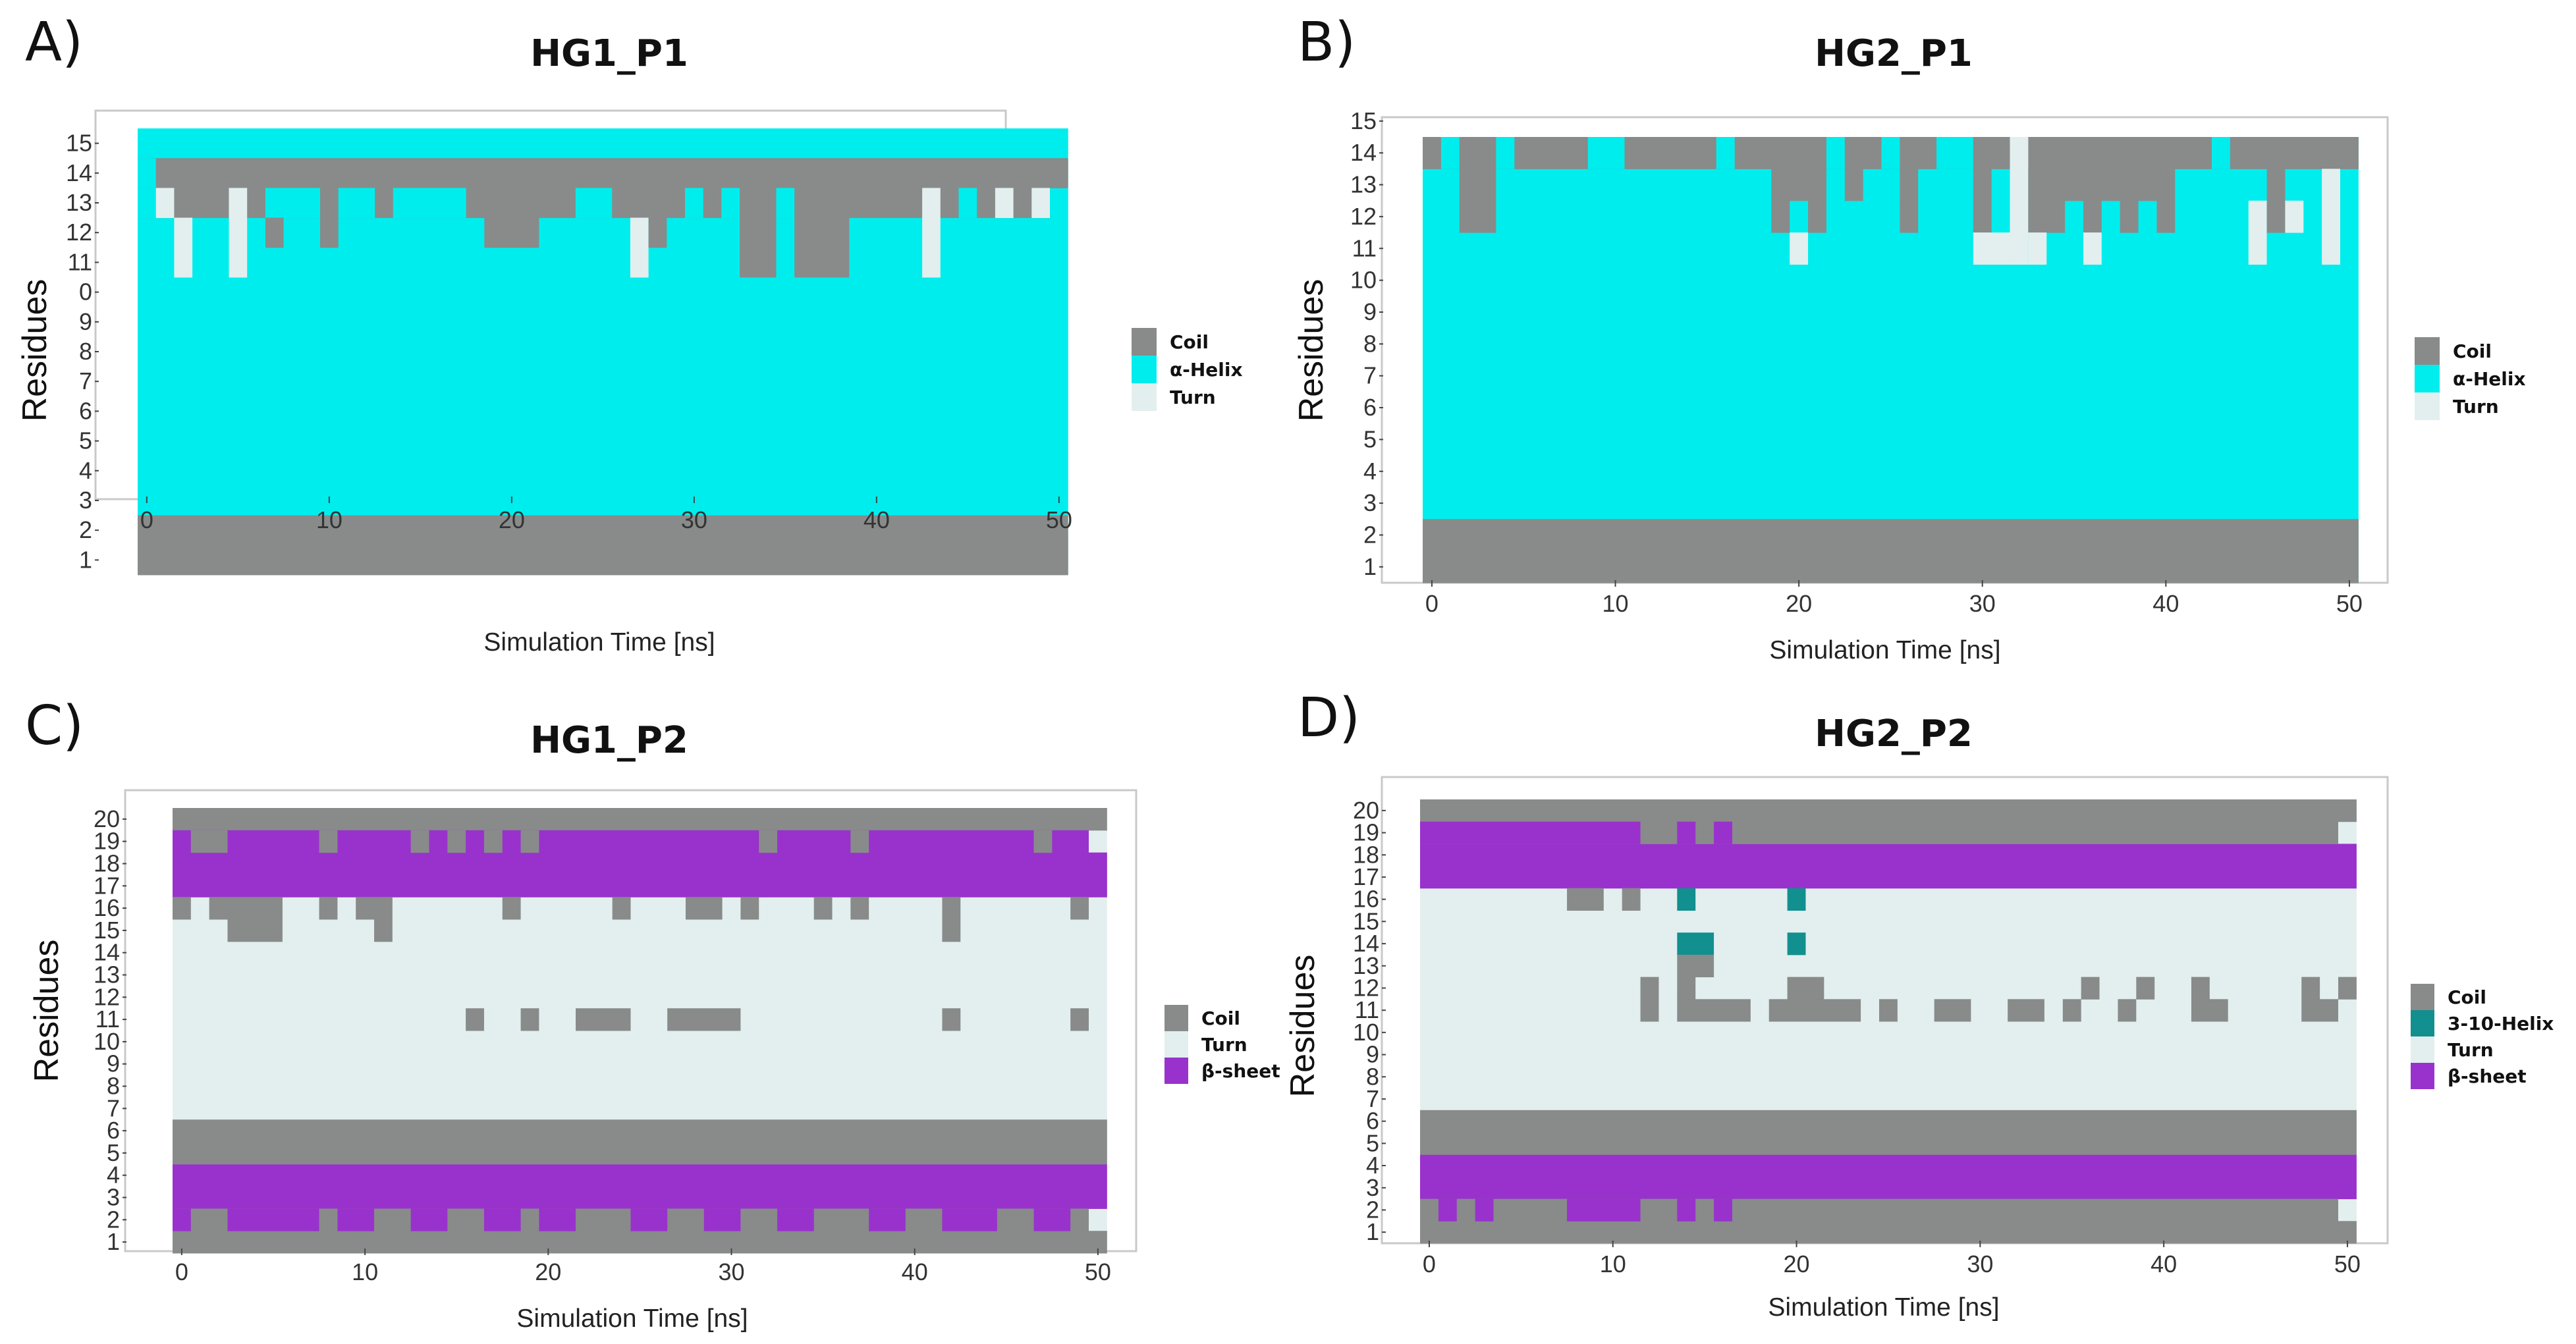  Describe the element at coordinates (1366, 833) in the screenshot. I see `y-tick-label: 19` at that location.